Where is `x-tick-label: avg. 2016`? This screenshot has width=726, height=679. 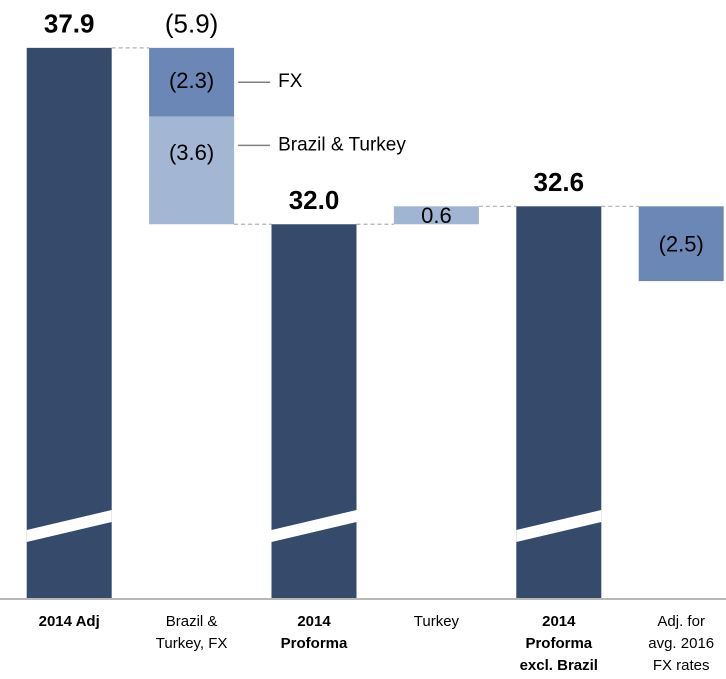
x-tick-label: avg. 2016 is located at coordinates (681, 643).